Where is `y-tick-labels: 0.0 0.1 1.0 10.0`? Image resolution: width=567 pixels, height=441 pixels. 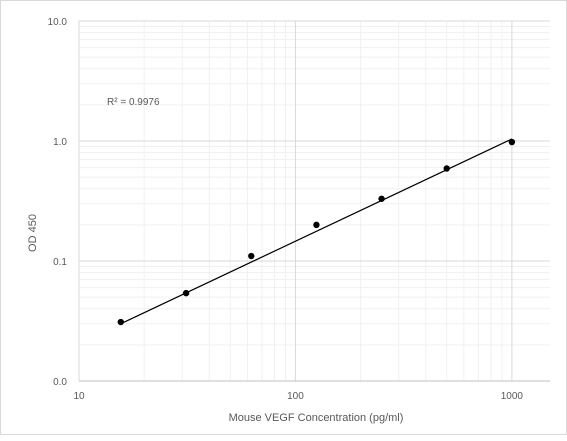 y-tick-labels: 0.0 0.1 1.0 10.0 is located at coordinates (58, 202).